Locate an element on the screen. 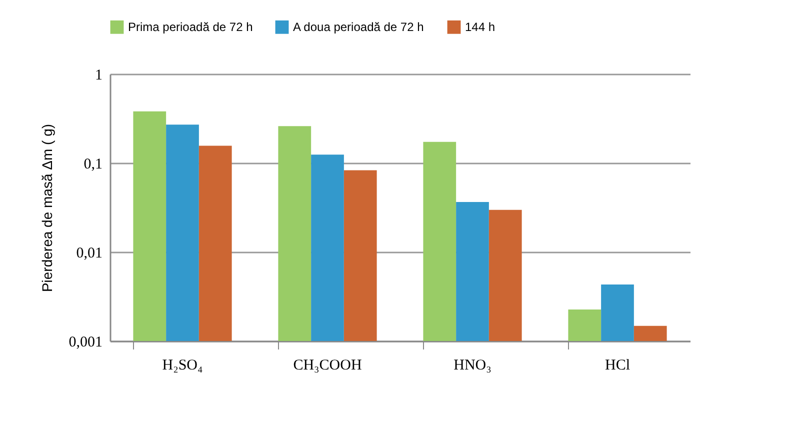 Image resolution: width=801 pixels, height=434 pixels. x-tick-label: CH₃COOH is located at coordinates (327, 366).